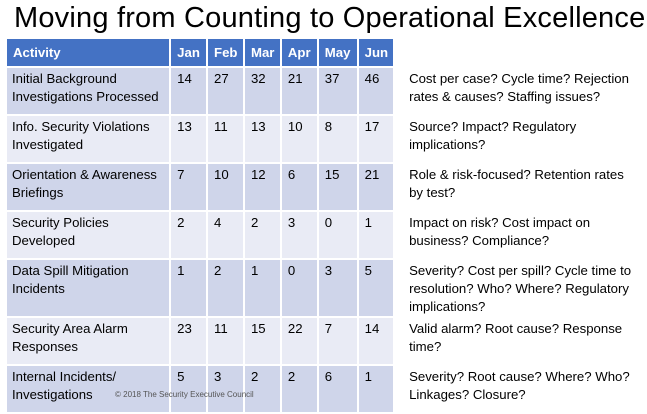 This screenshot has height=414, width=647. Describe the element at coordinates (225, 52) in the screenshot. I see `header-feb: Feb` at that location.